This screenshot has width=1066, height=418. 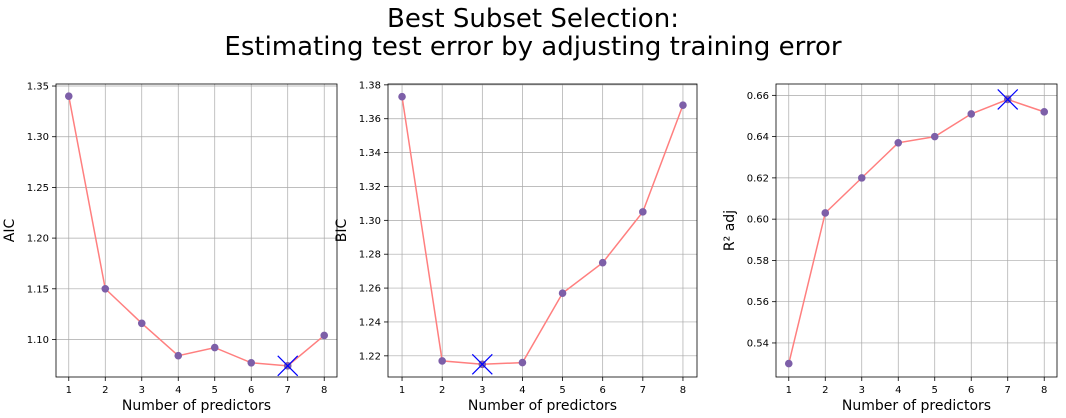 What do you see at coordinates (730, 230) in the screenshot?
I see `y-axis-label: R² adj` at bounding box center [730, 230].